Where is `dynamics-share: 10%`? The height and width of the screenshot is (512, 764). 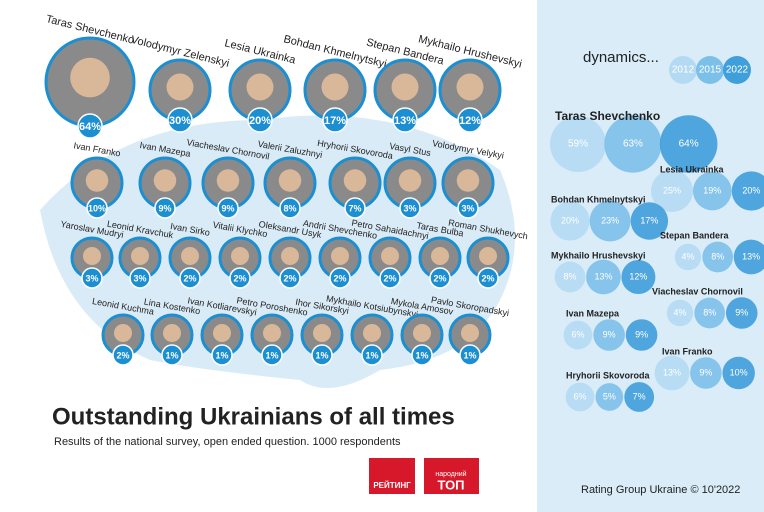 dynamics-share: 10% is located at coordinates (739, 372).